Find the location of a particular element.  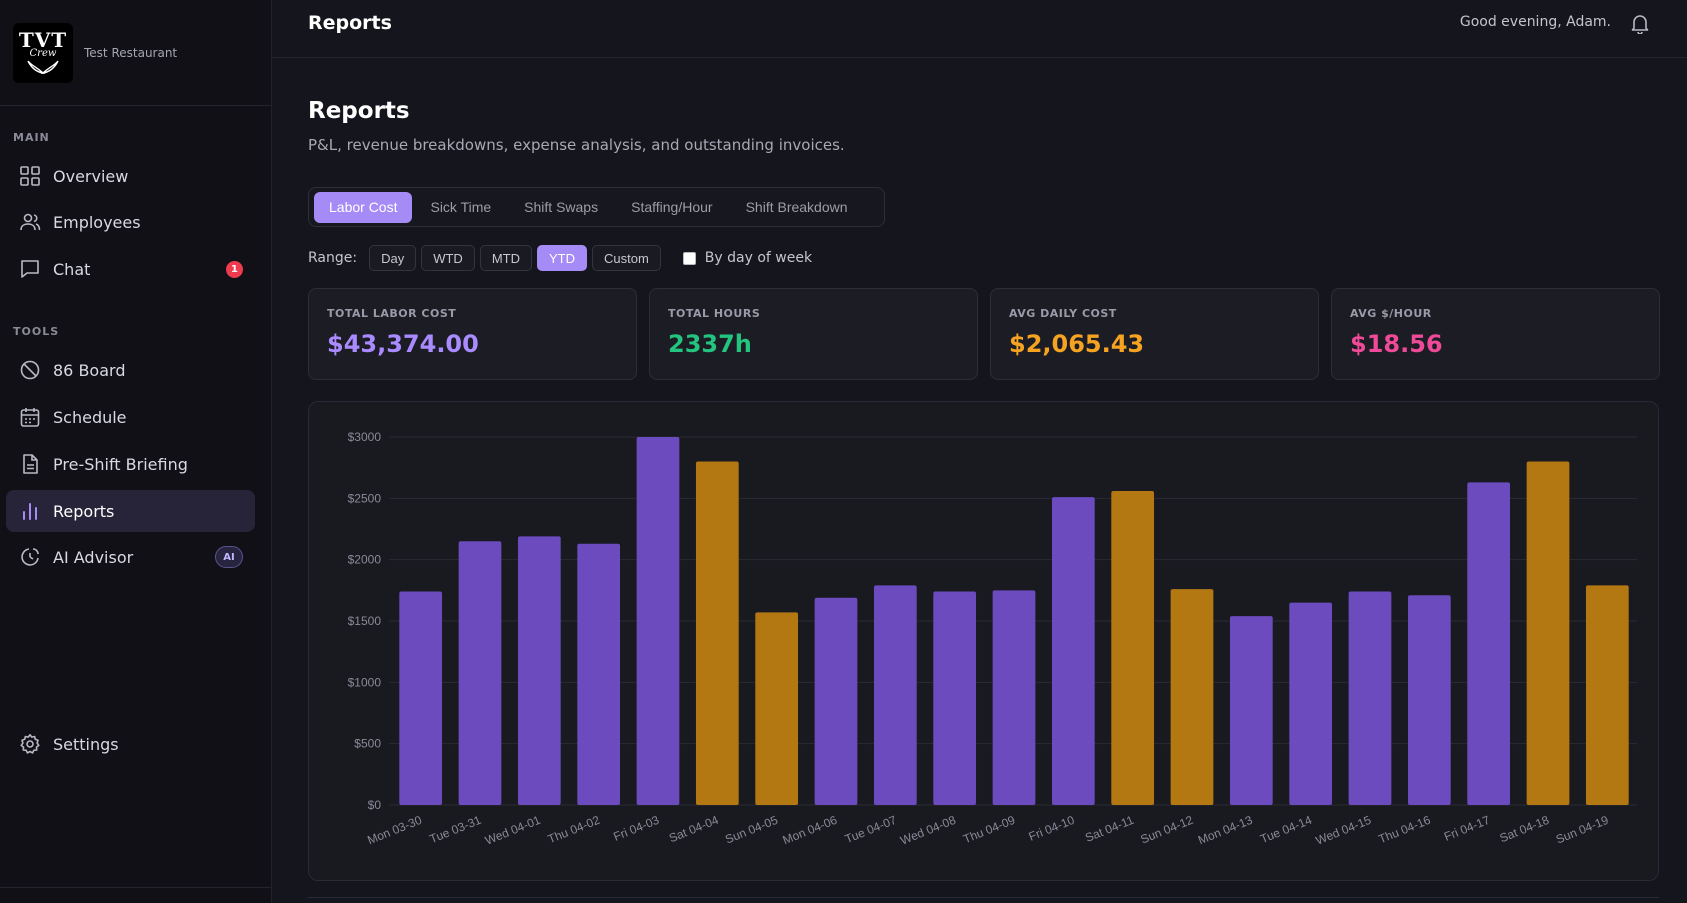

stat-label: AVG DAILY COST is located at coordinates (1063, 313).